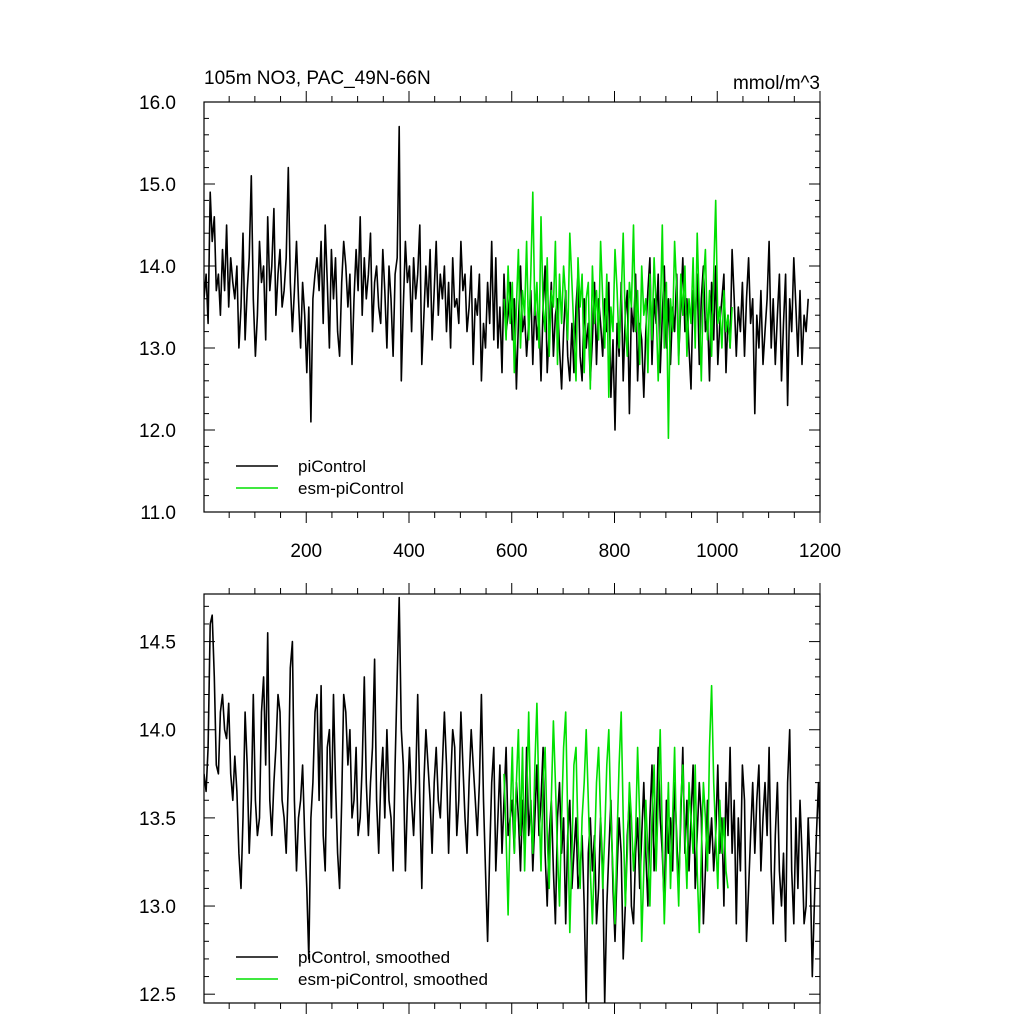 The width and height of the screenshot is (1024, 1029). I want to click on y-tick-label: 16.0, so click(157, 103).